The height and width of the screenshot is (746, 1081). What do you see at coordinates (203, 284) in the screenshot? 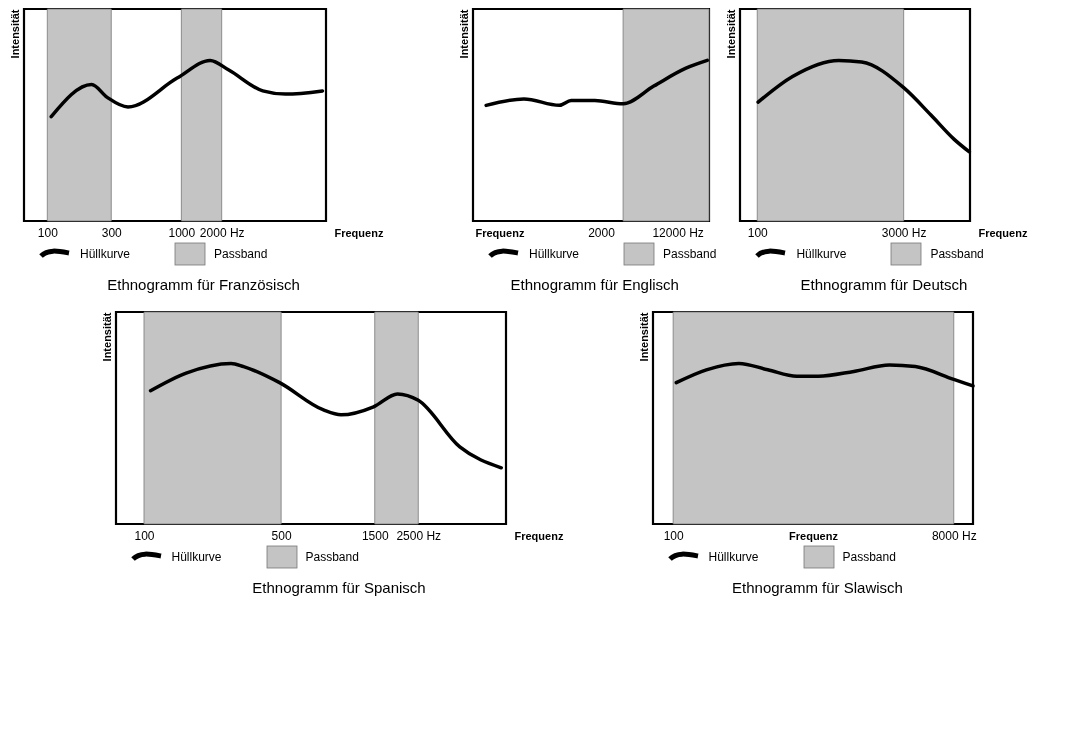
I see `text: Ethnogramm für Französisch` at bounding box center [203, 284].